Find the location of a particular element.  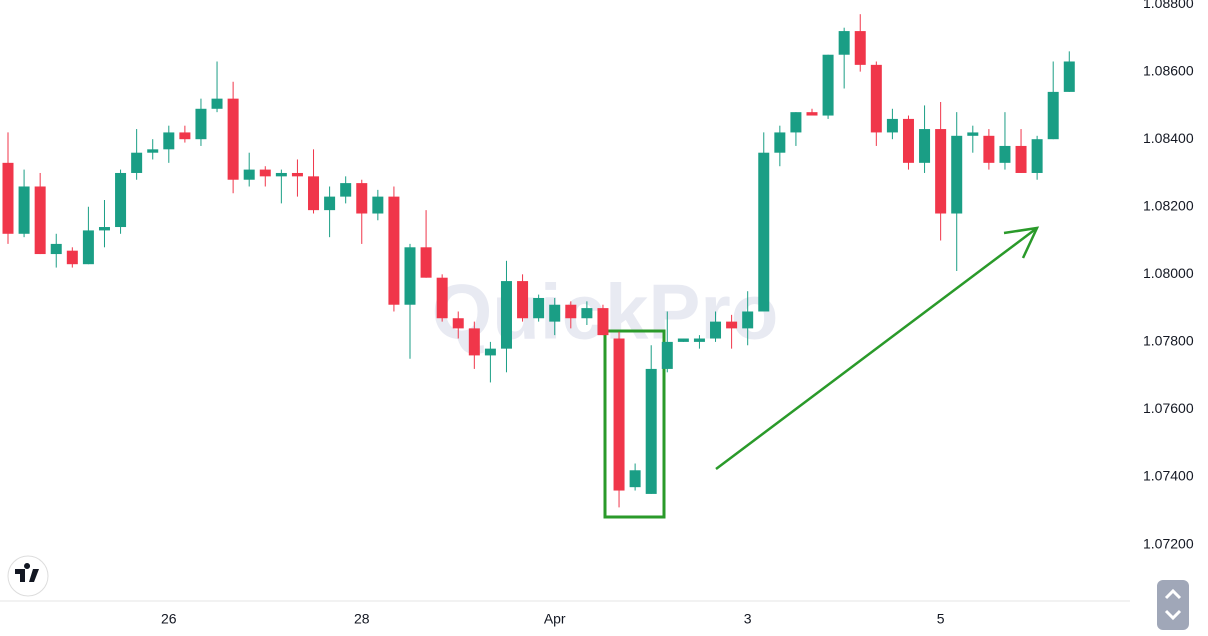

y-tick-label: 1.08800 is located at coordinates (1168, 5).